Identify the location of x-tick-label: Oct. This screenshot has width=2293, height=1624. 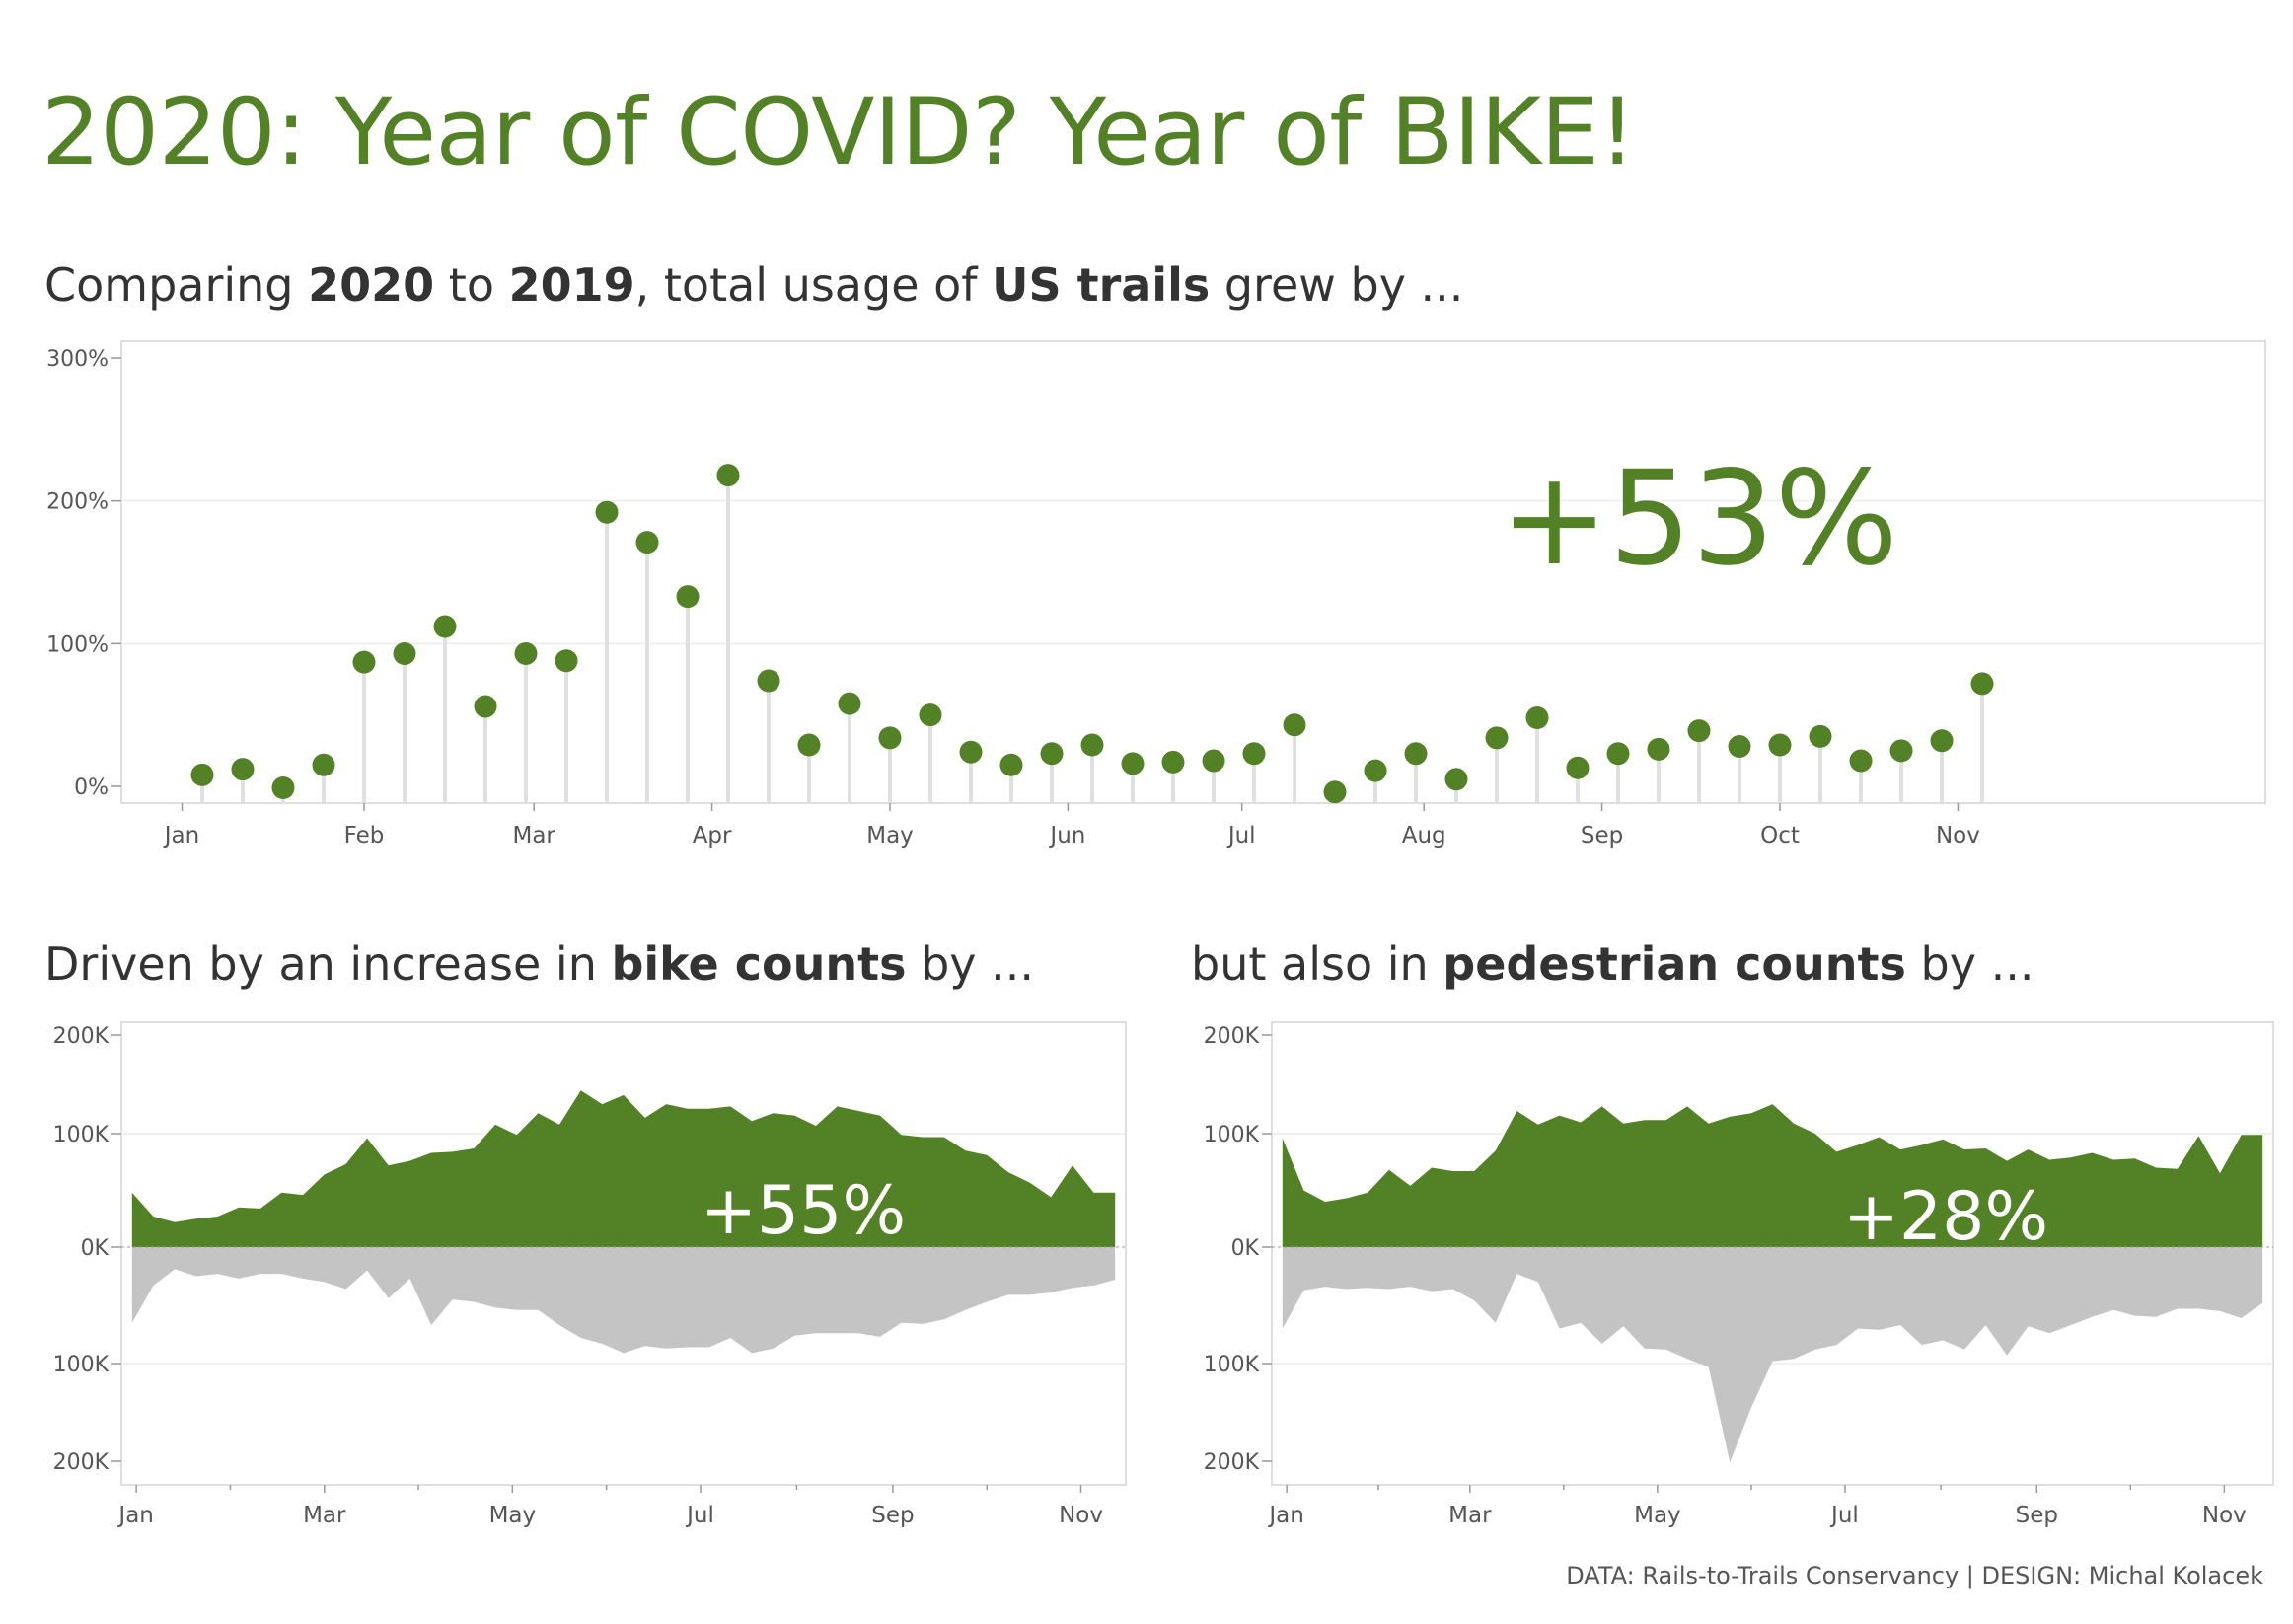
(1780, 836).